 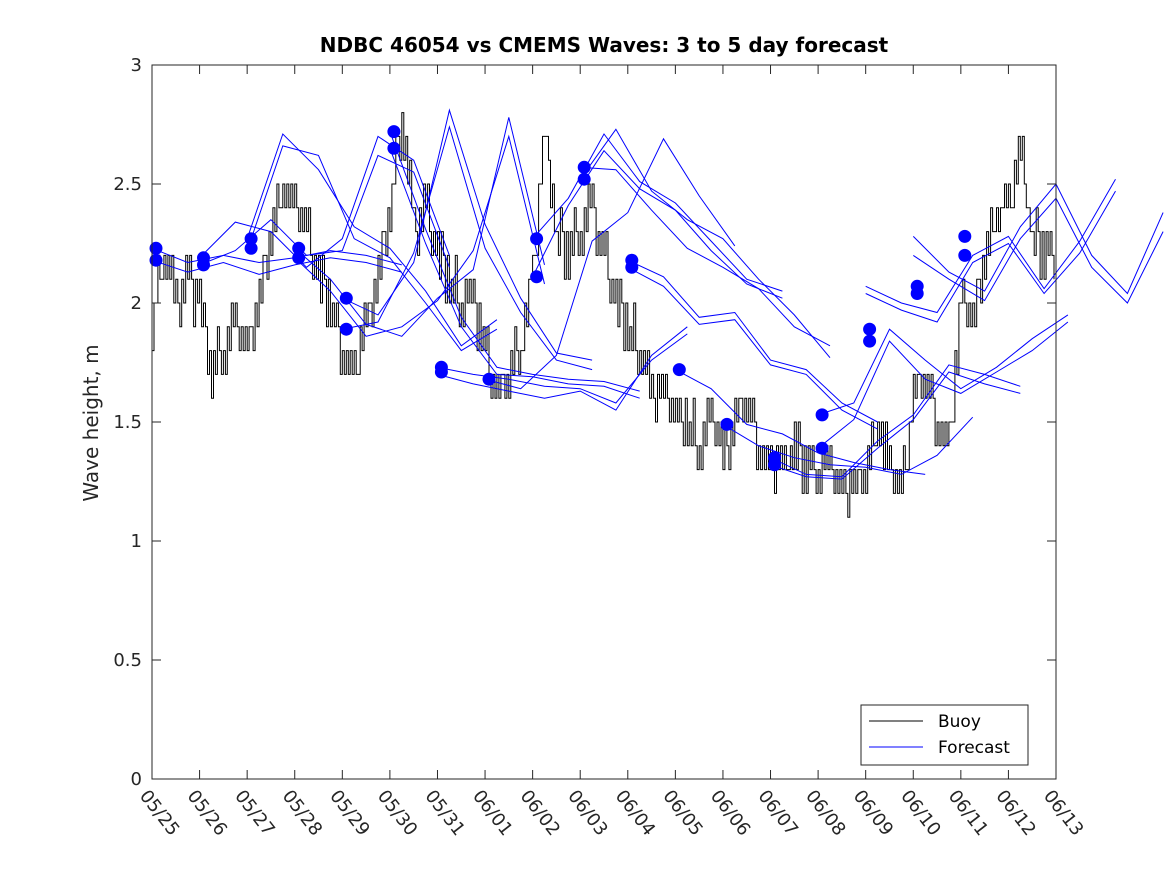 I want to click on y-tick-label: 2.5, so click(x=127, y=184).